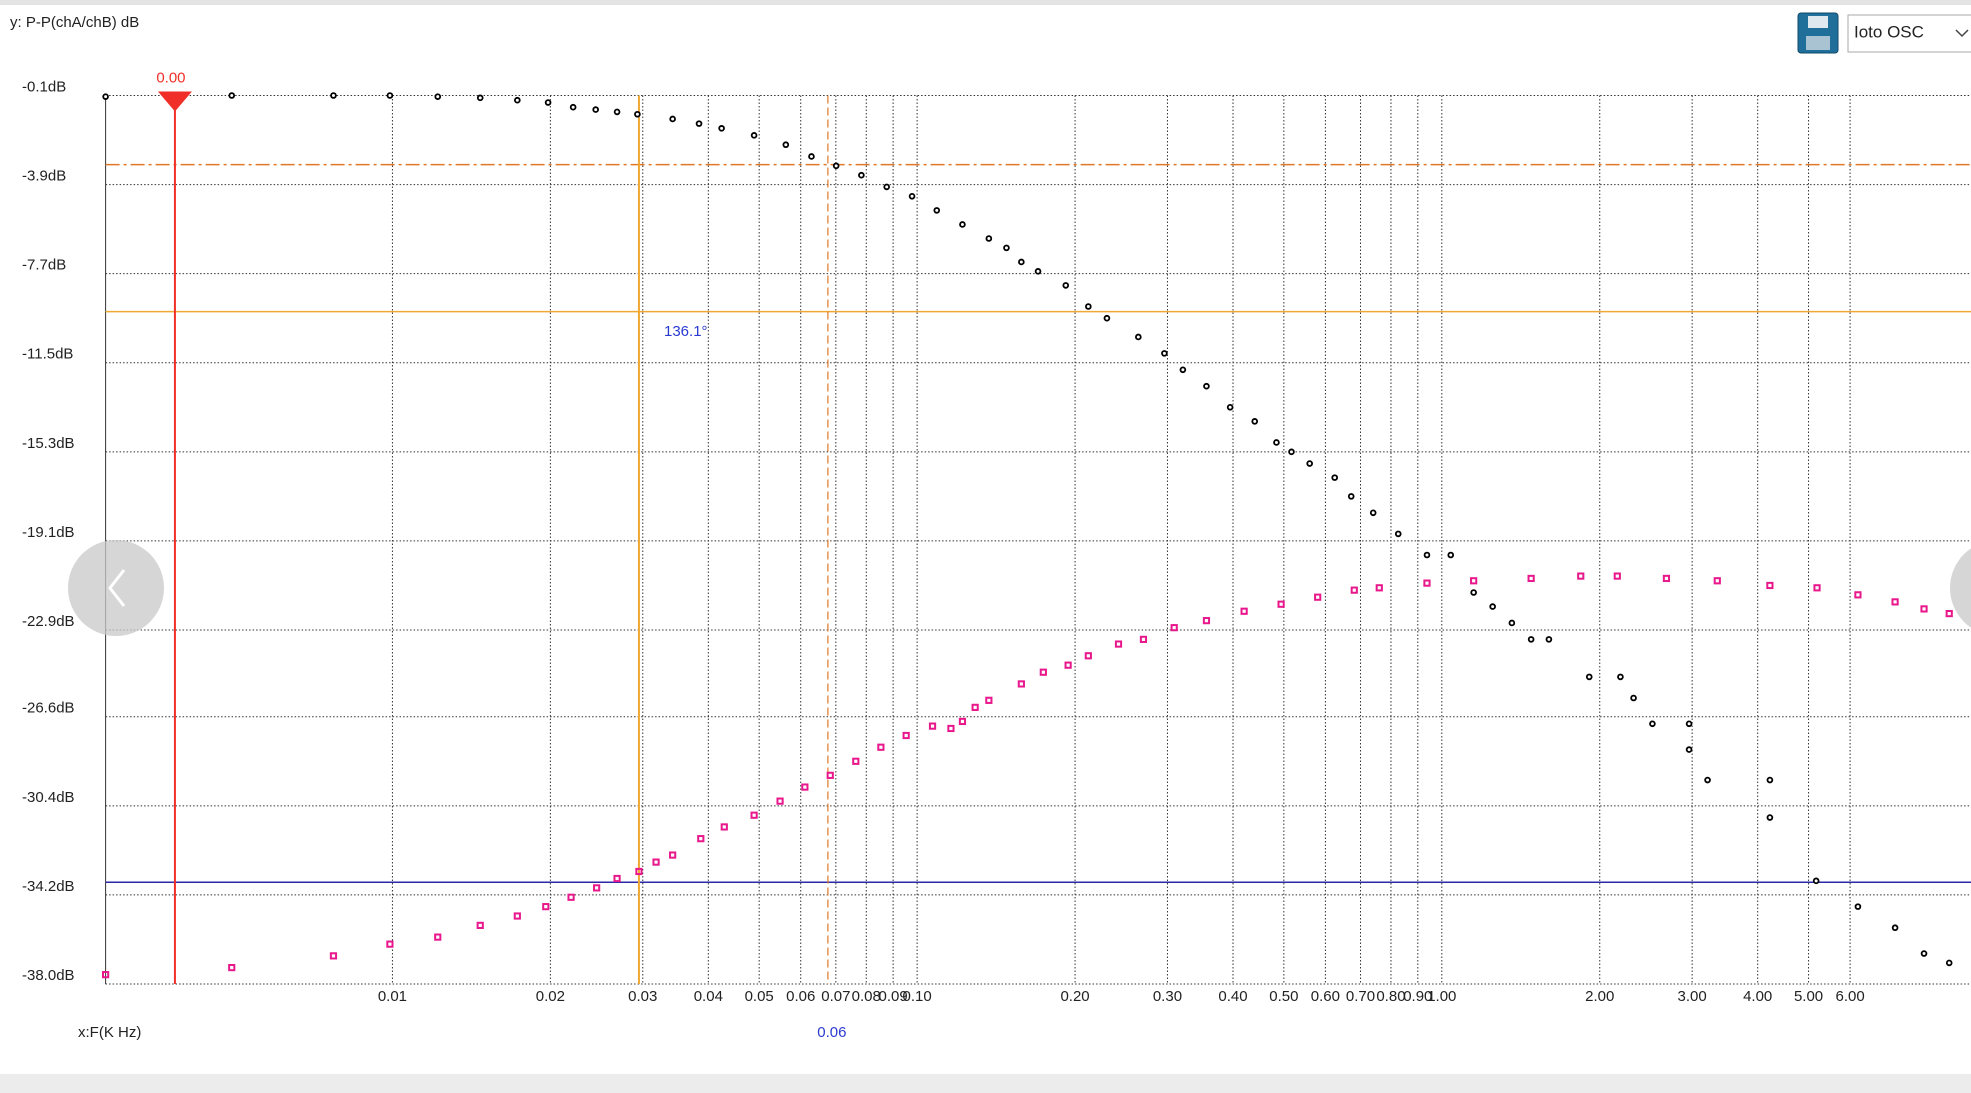  Describe the element at coordinates (1599, 996) in the screenshot. I see `x-tick-label: 2.00` at that location.